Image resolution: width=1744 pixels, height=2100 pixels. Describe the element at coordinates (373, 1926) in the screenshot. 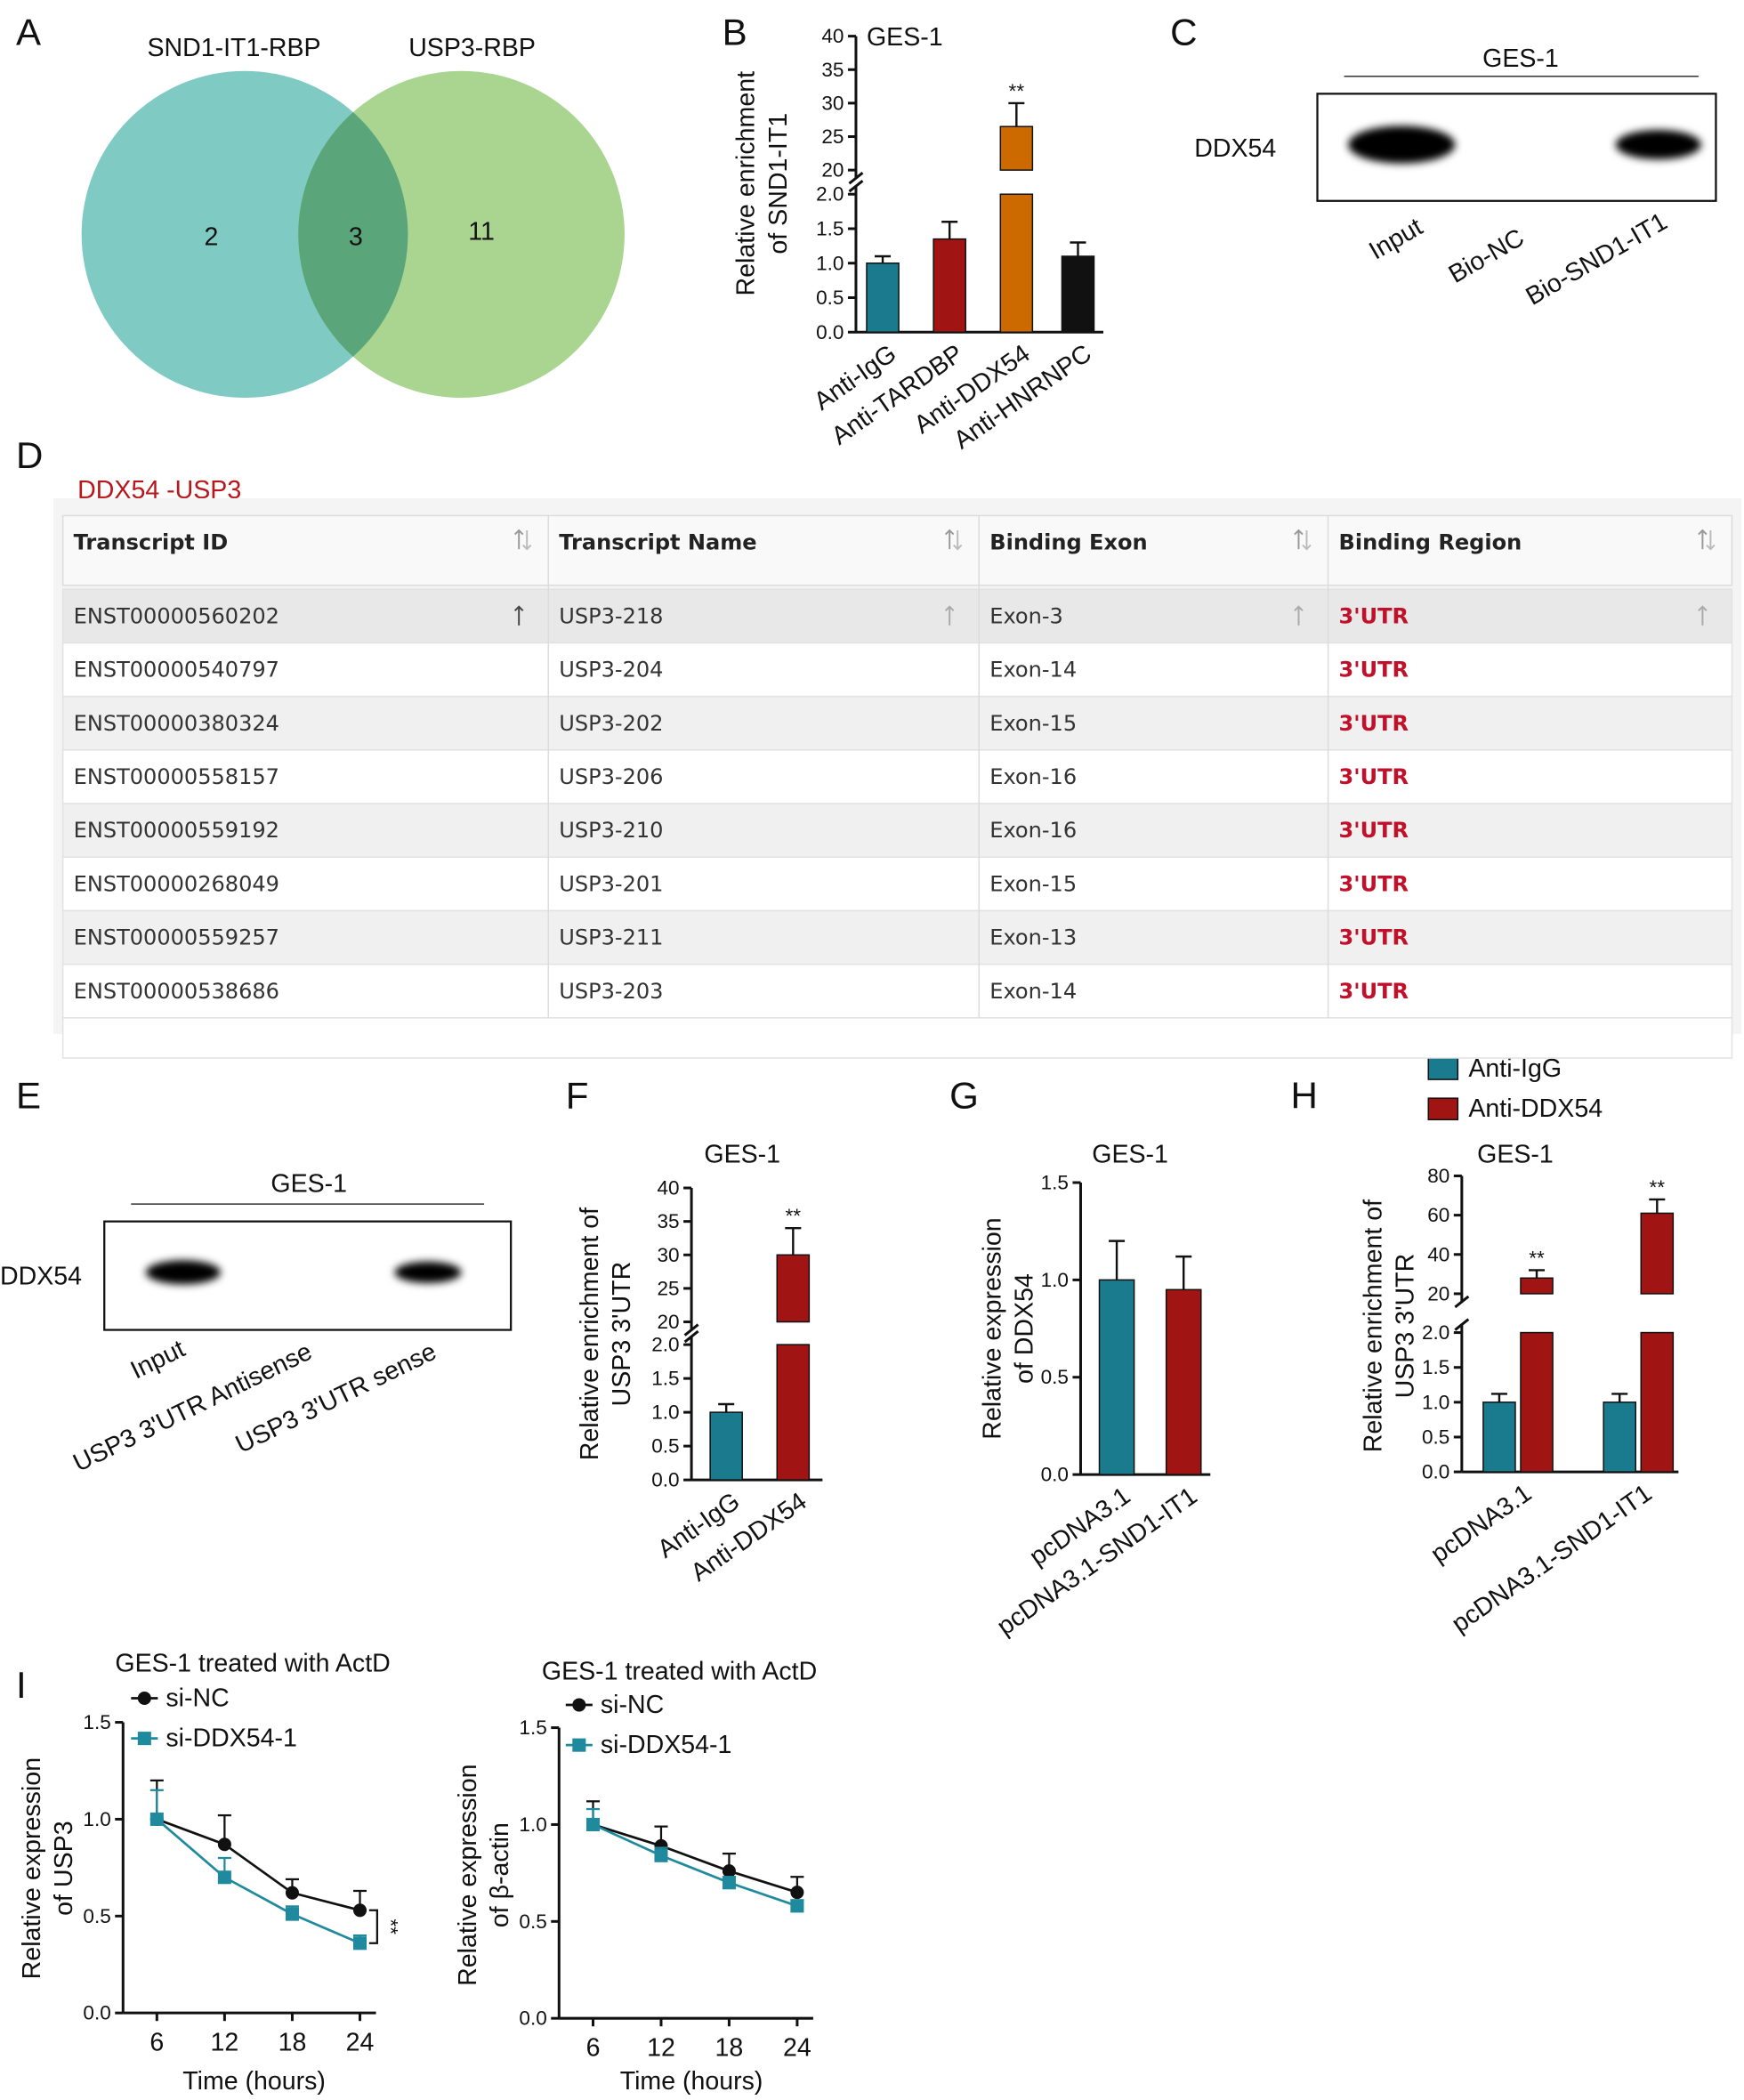

I see `significance-bracket` at that location.